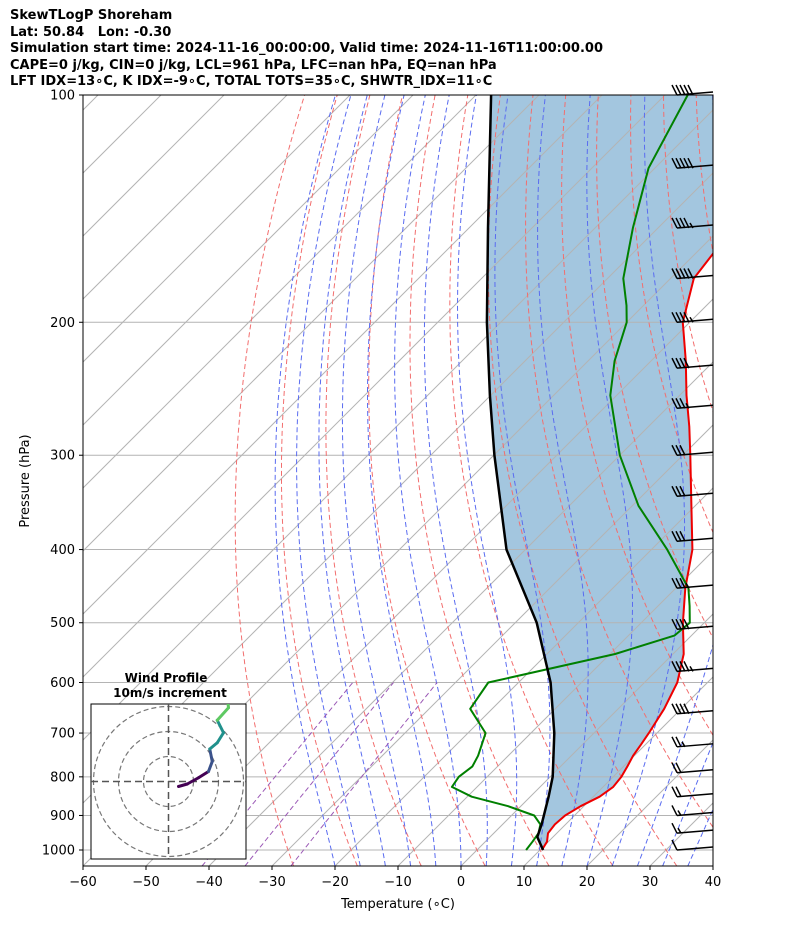 The height and width of the screenshot is (937, 794). Describe the element at coordinates (397, 904) in the screenshot. I see `x-axis-label: Temperature (∘C)` at that location.